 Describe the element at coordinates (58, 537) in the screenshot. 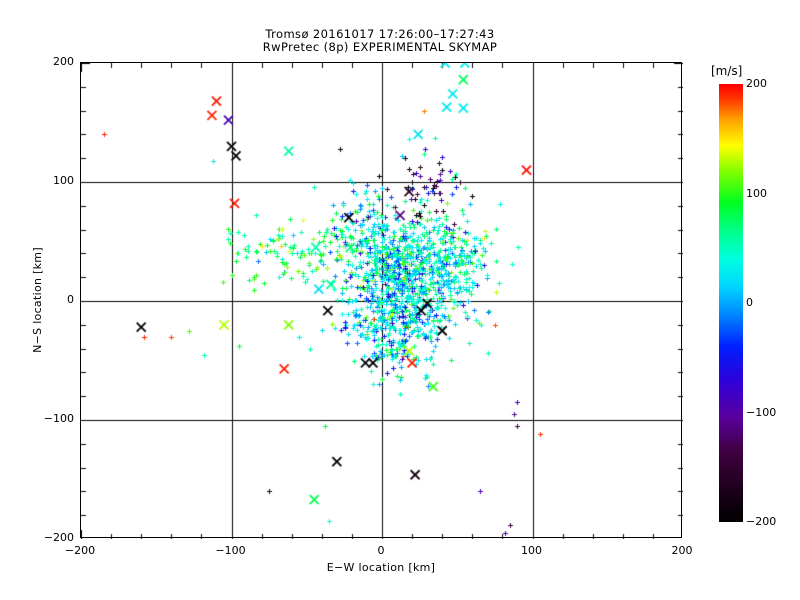

I see `y-tick-label: −200` at that location.